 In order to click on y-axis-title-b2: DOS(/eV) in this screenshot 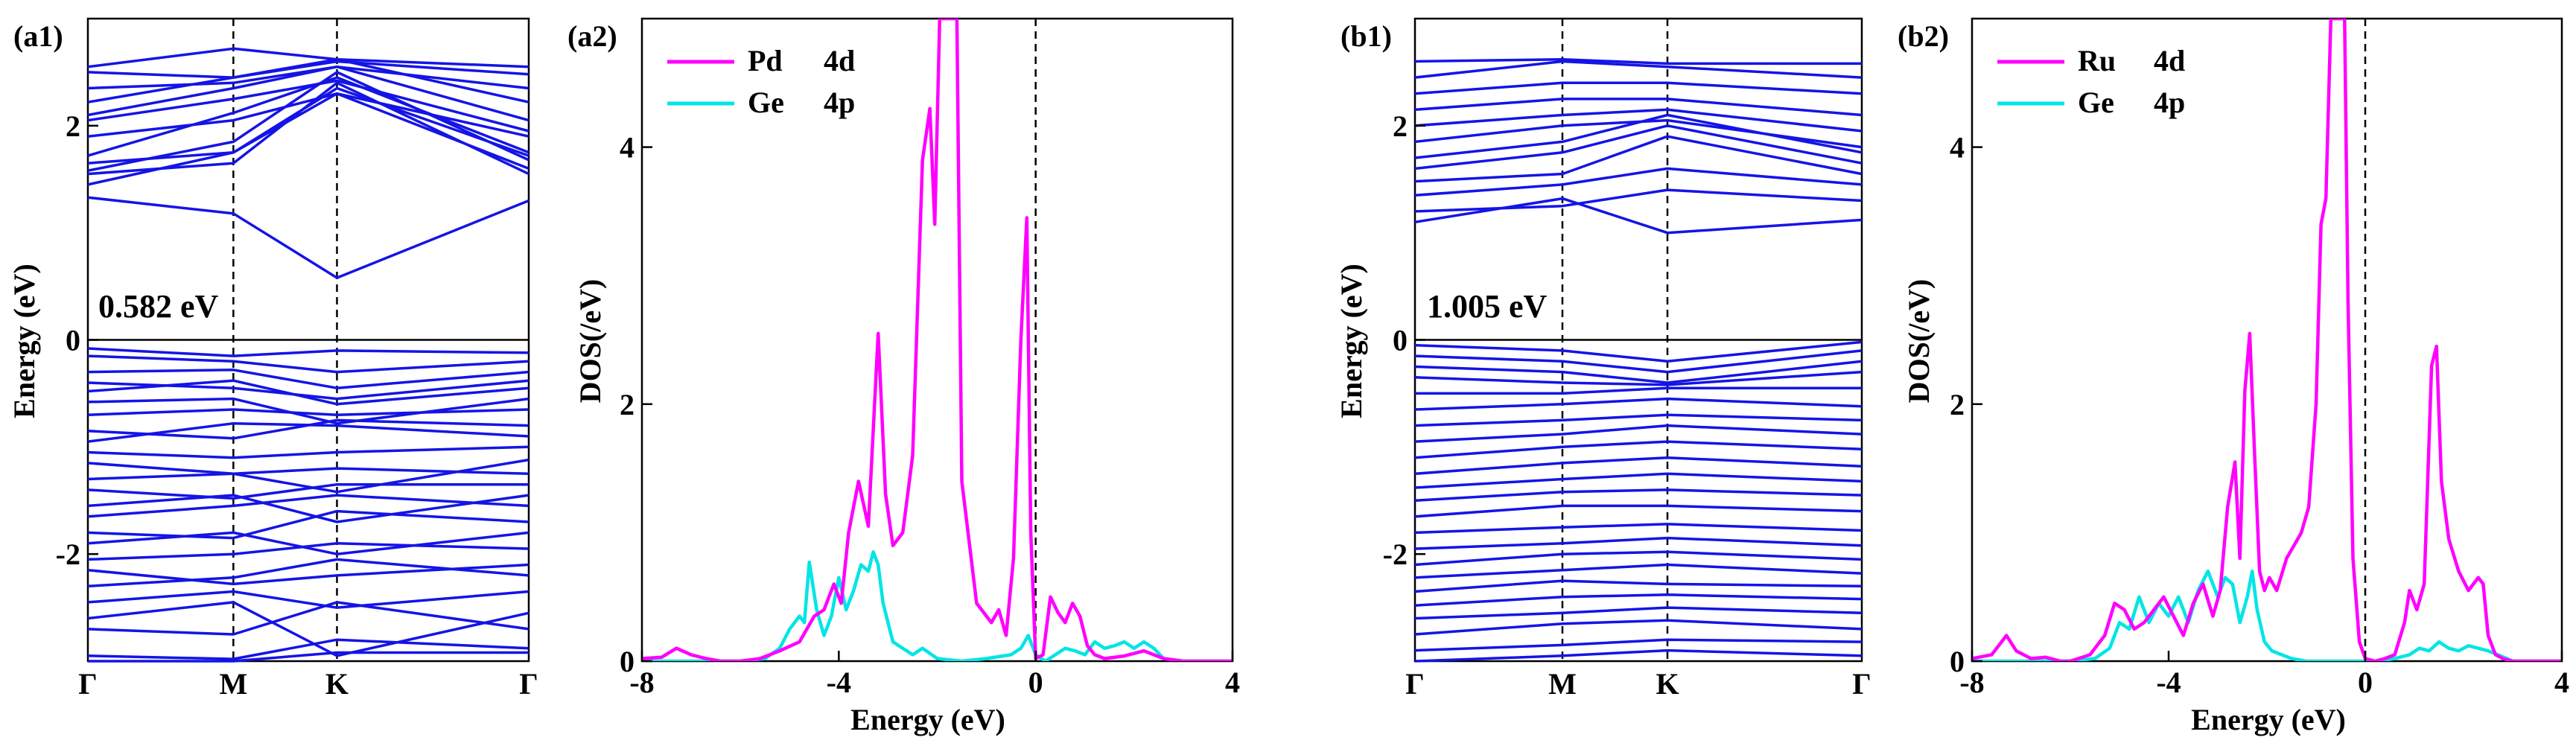, I will do `click(1919, 341)`.